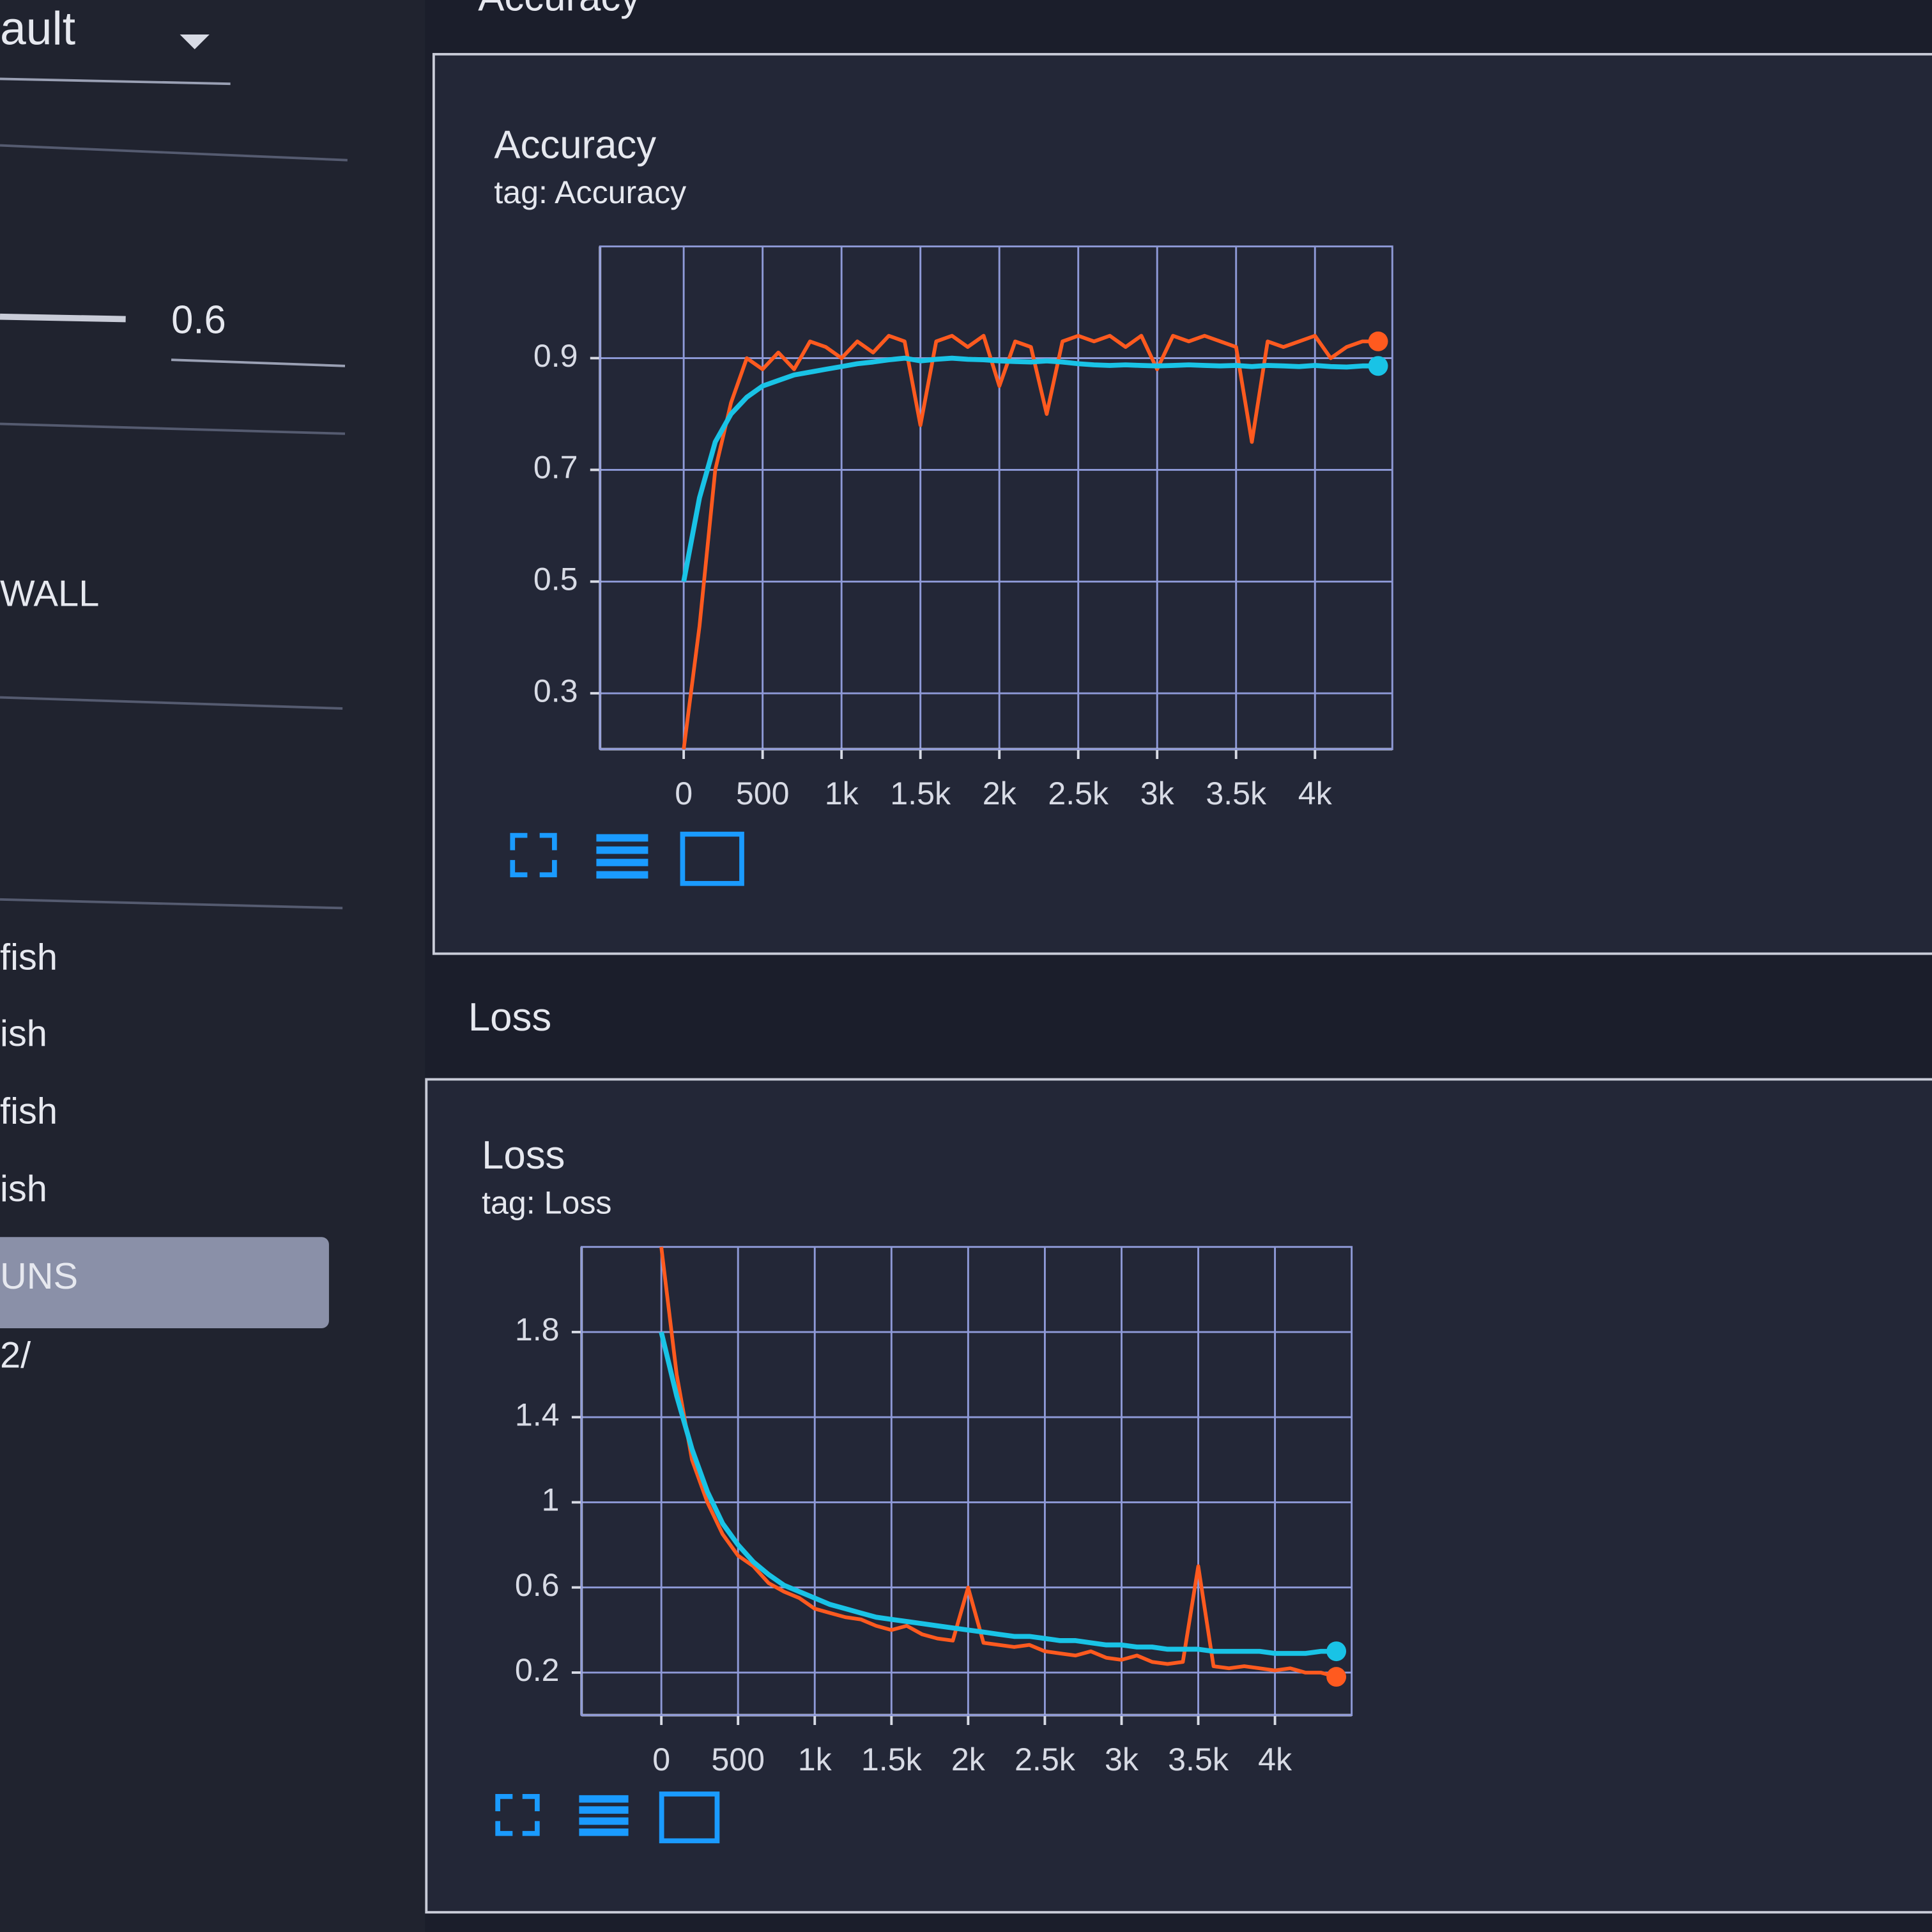 The width and height of the screenshot is (1932, 1932). Describe the element at coordinates (555, 356) in the screenshot. I see `y-tick-label: 0.9` at that location.